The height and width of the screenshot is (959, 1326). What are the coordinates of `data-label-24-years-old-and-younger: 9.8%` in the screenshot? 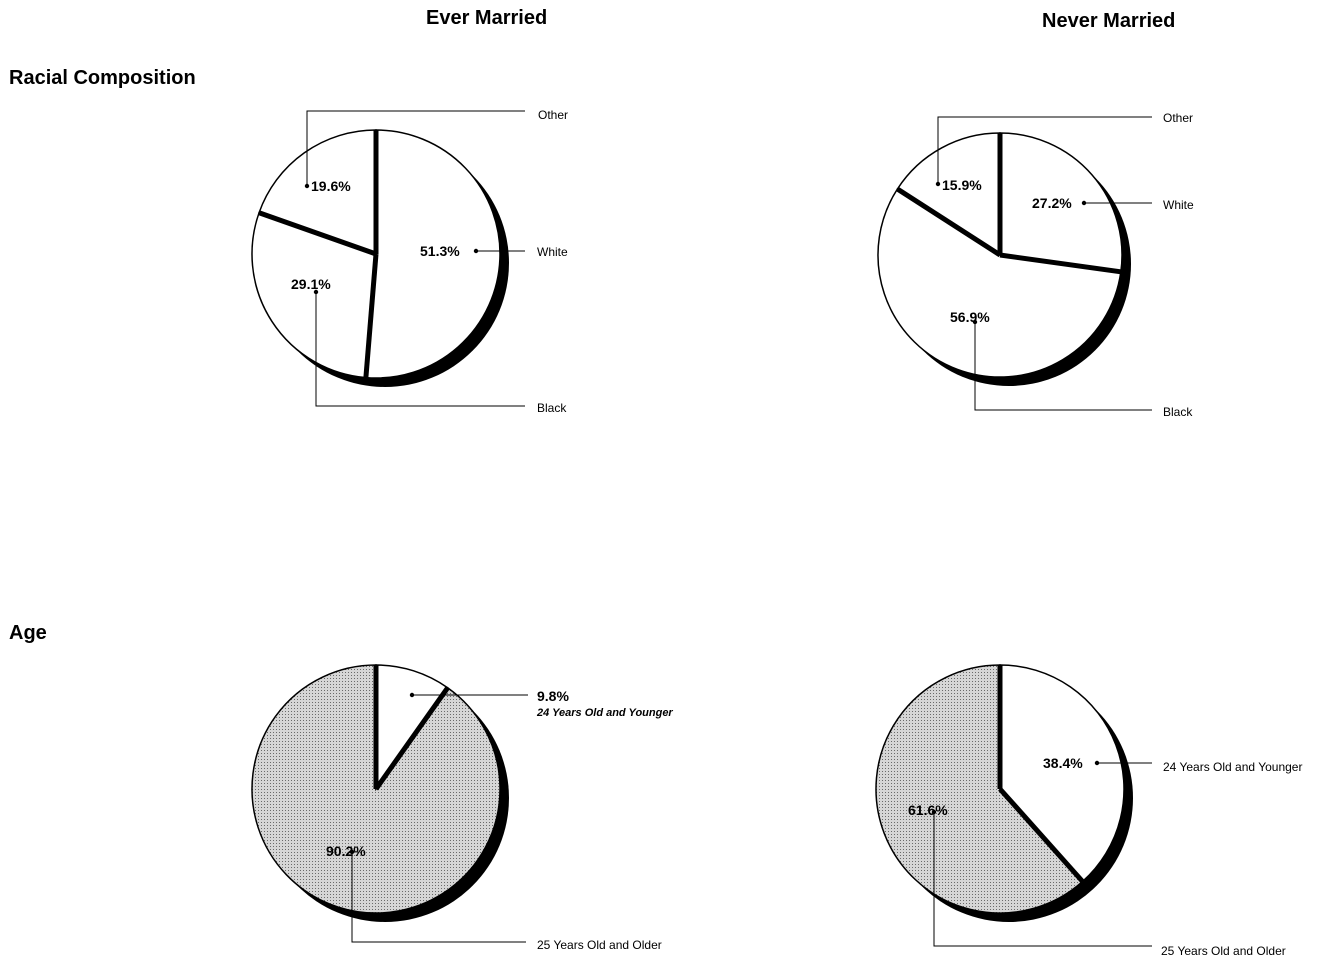 It's located at (553, 696).